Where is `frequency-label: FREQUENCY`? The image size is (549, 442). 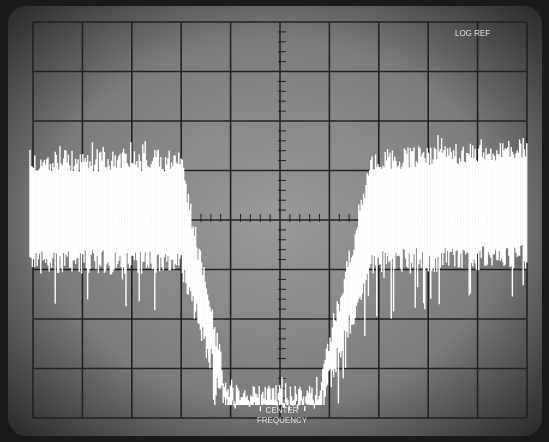 frequency-label: FREQUENCY is located at coordinates (282, 420).